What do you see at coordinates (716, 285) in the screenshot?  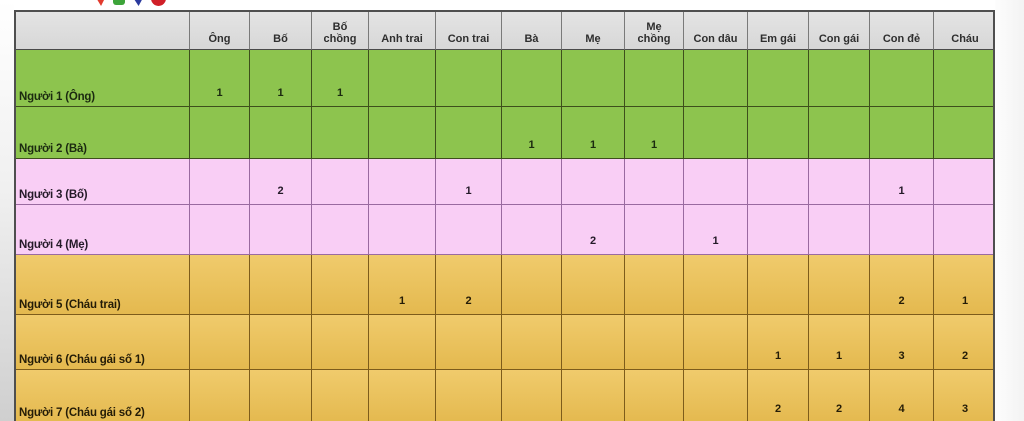 I see `table-cell-r5-c9` at bounding box center [716, 285].